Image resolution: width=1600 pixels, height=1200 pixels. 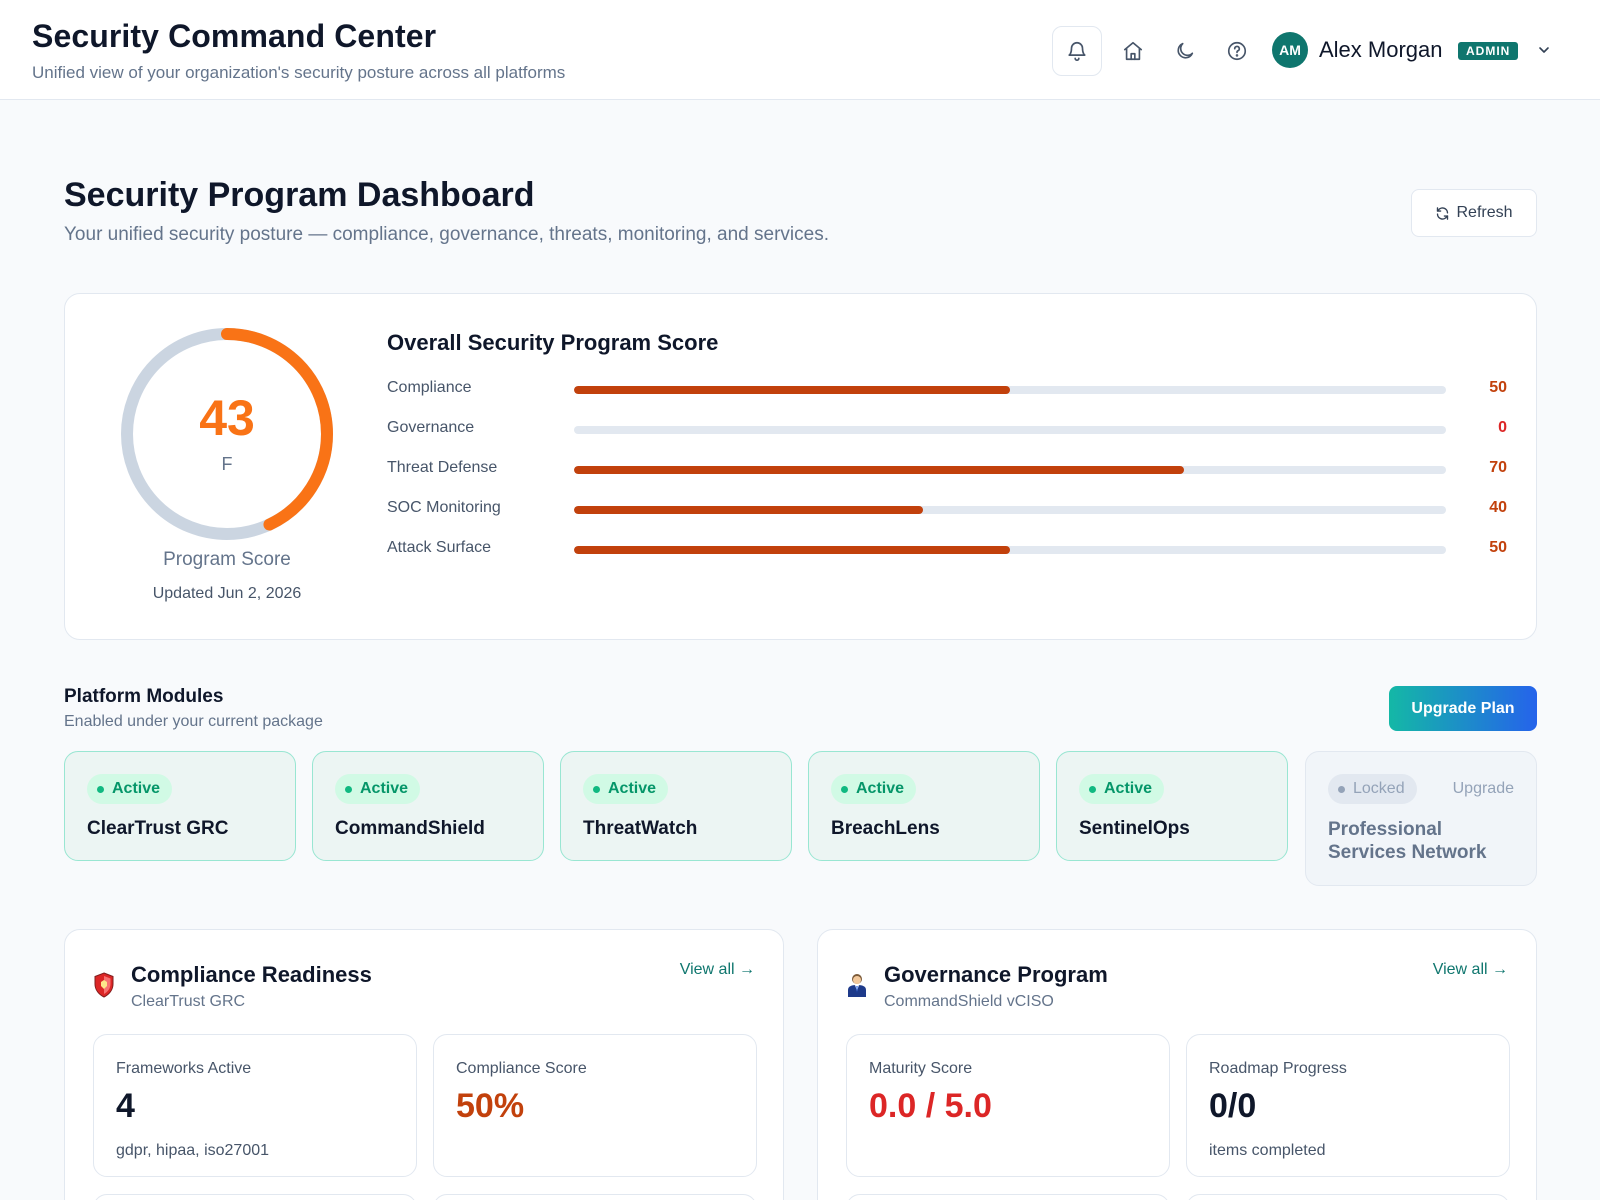 I want to click on stat-card-maturity-score: Maturity Score 0.0 / 5.0, so click(x=1008, y=1105).